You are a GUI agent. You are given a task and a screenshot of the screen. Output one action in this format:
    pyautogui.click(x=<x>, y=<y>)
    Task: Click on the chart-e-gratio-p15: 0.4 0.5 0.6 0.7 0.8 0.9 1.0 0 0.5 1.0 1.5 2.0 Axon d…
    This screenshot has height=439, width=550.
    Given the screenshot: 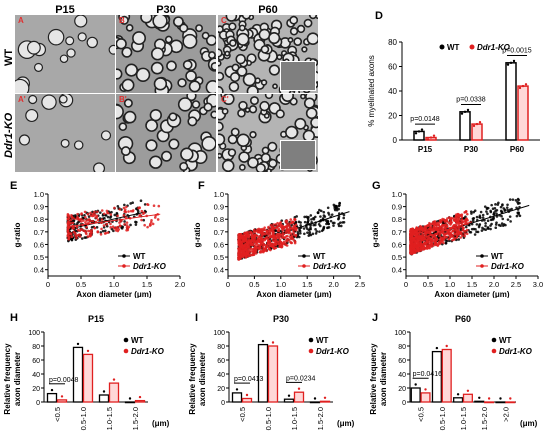 What is the action you would take?
    pyautogui.click(x=99, y=244)
    